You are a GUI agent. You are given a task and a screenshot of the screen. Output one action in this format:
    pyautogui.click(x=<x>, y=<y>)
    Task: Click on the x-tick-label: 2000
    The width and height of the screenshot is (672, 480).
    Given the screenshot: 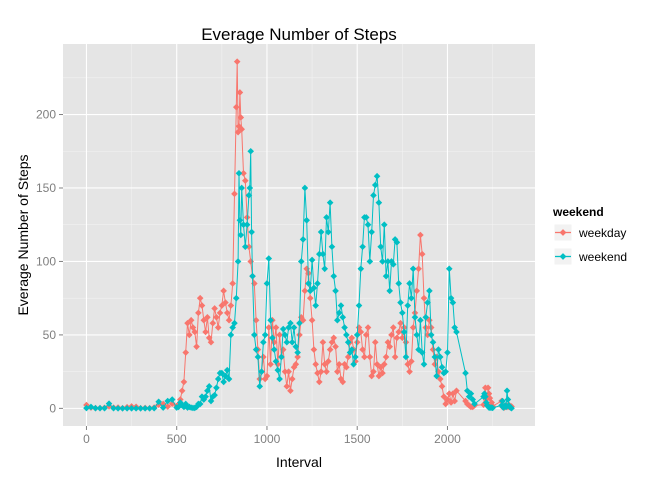 What is the action you would take?
    pyautogui.click(x=447, y=439)
    